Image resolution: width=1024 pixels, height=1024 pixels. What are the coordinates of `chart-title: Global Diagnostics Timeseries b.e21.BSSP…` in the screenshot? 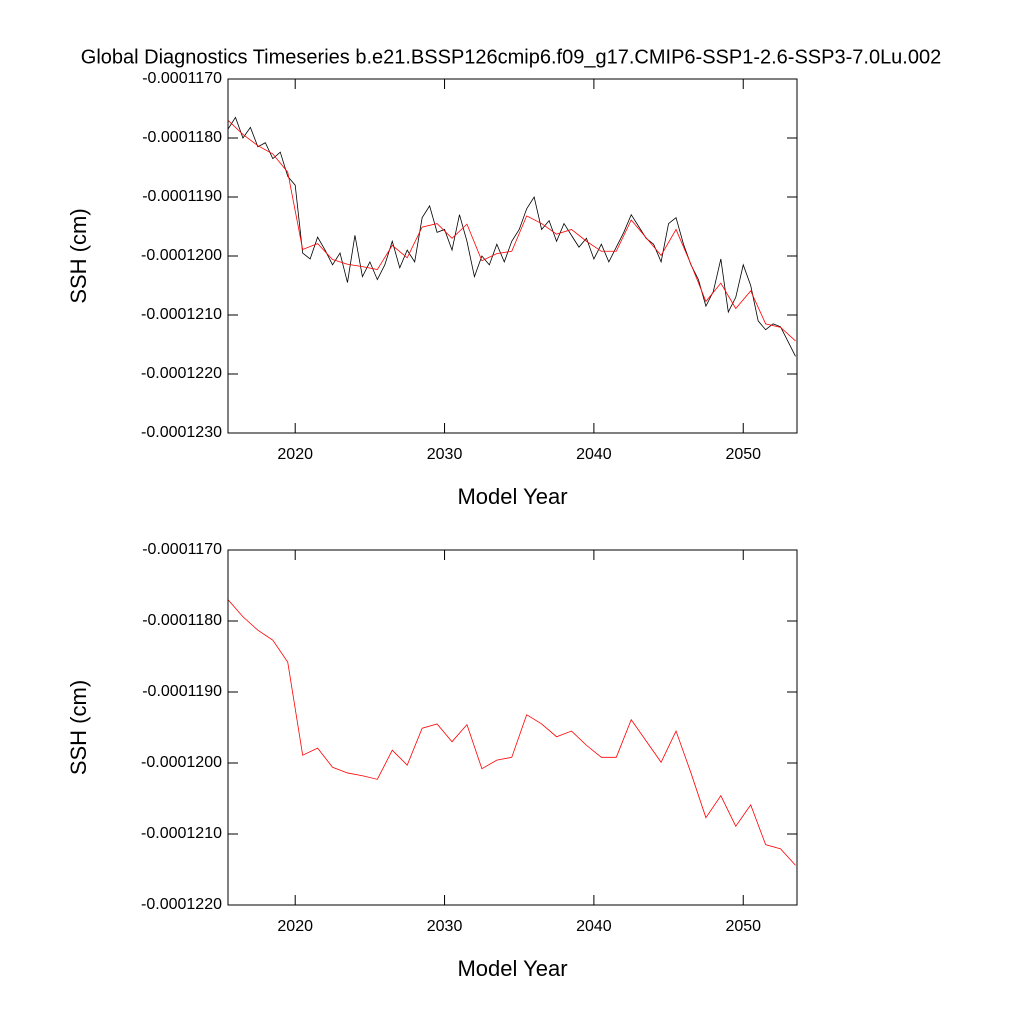 It's located at (511, 57).